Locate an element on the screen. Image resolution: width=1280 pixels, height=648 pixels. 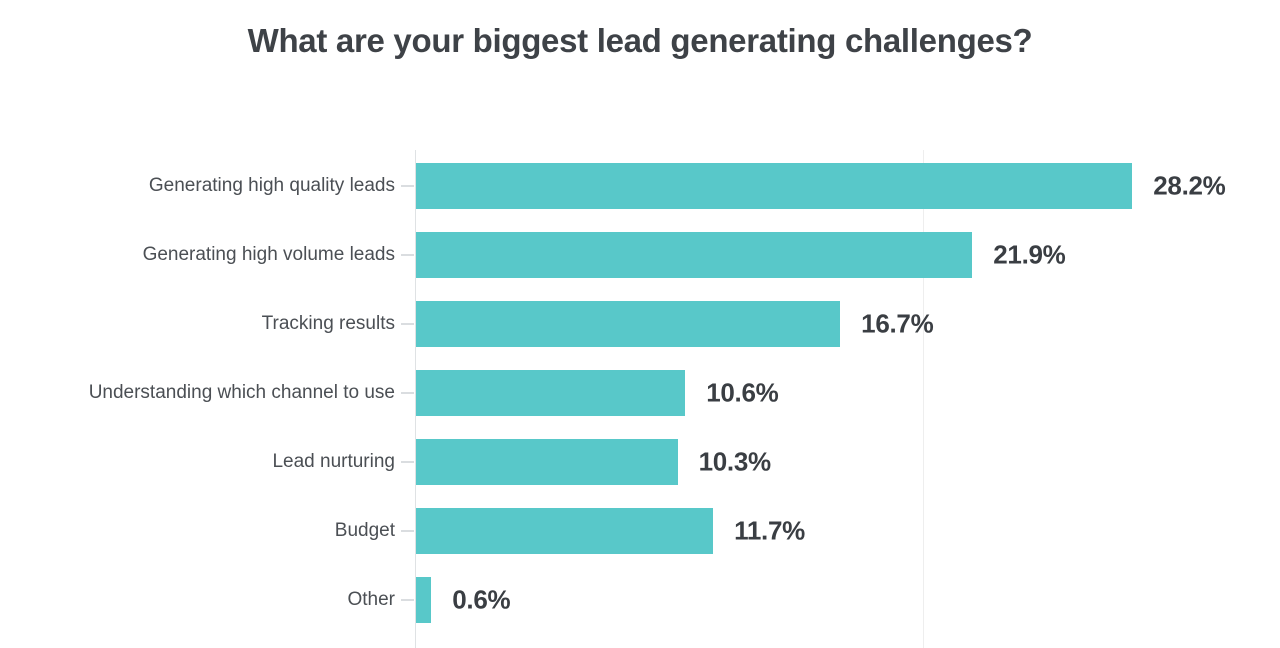
value-label: 28.2% is located at coordinates (1189, 185).